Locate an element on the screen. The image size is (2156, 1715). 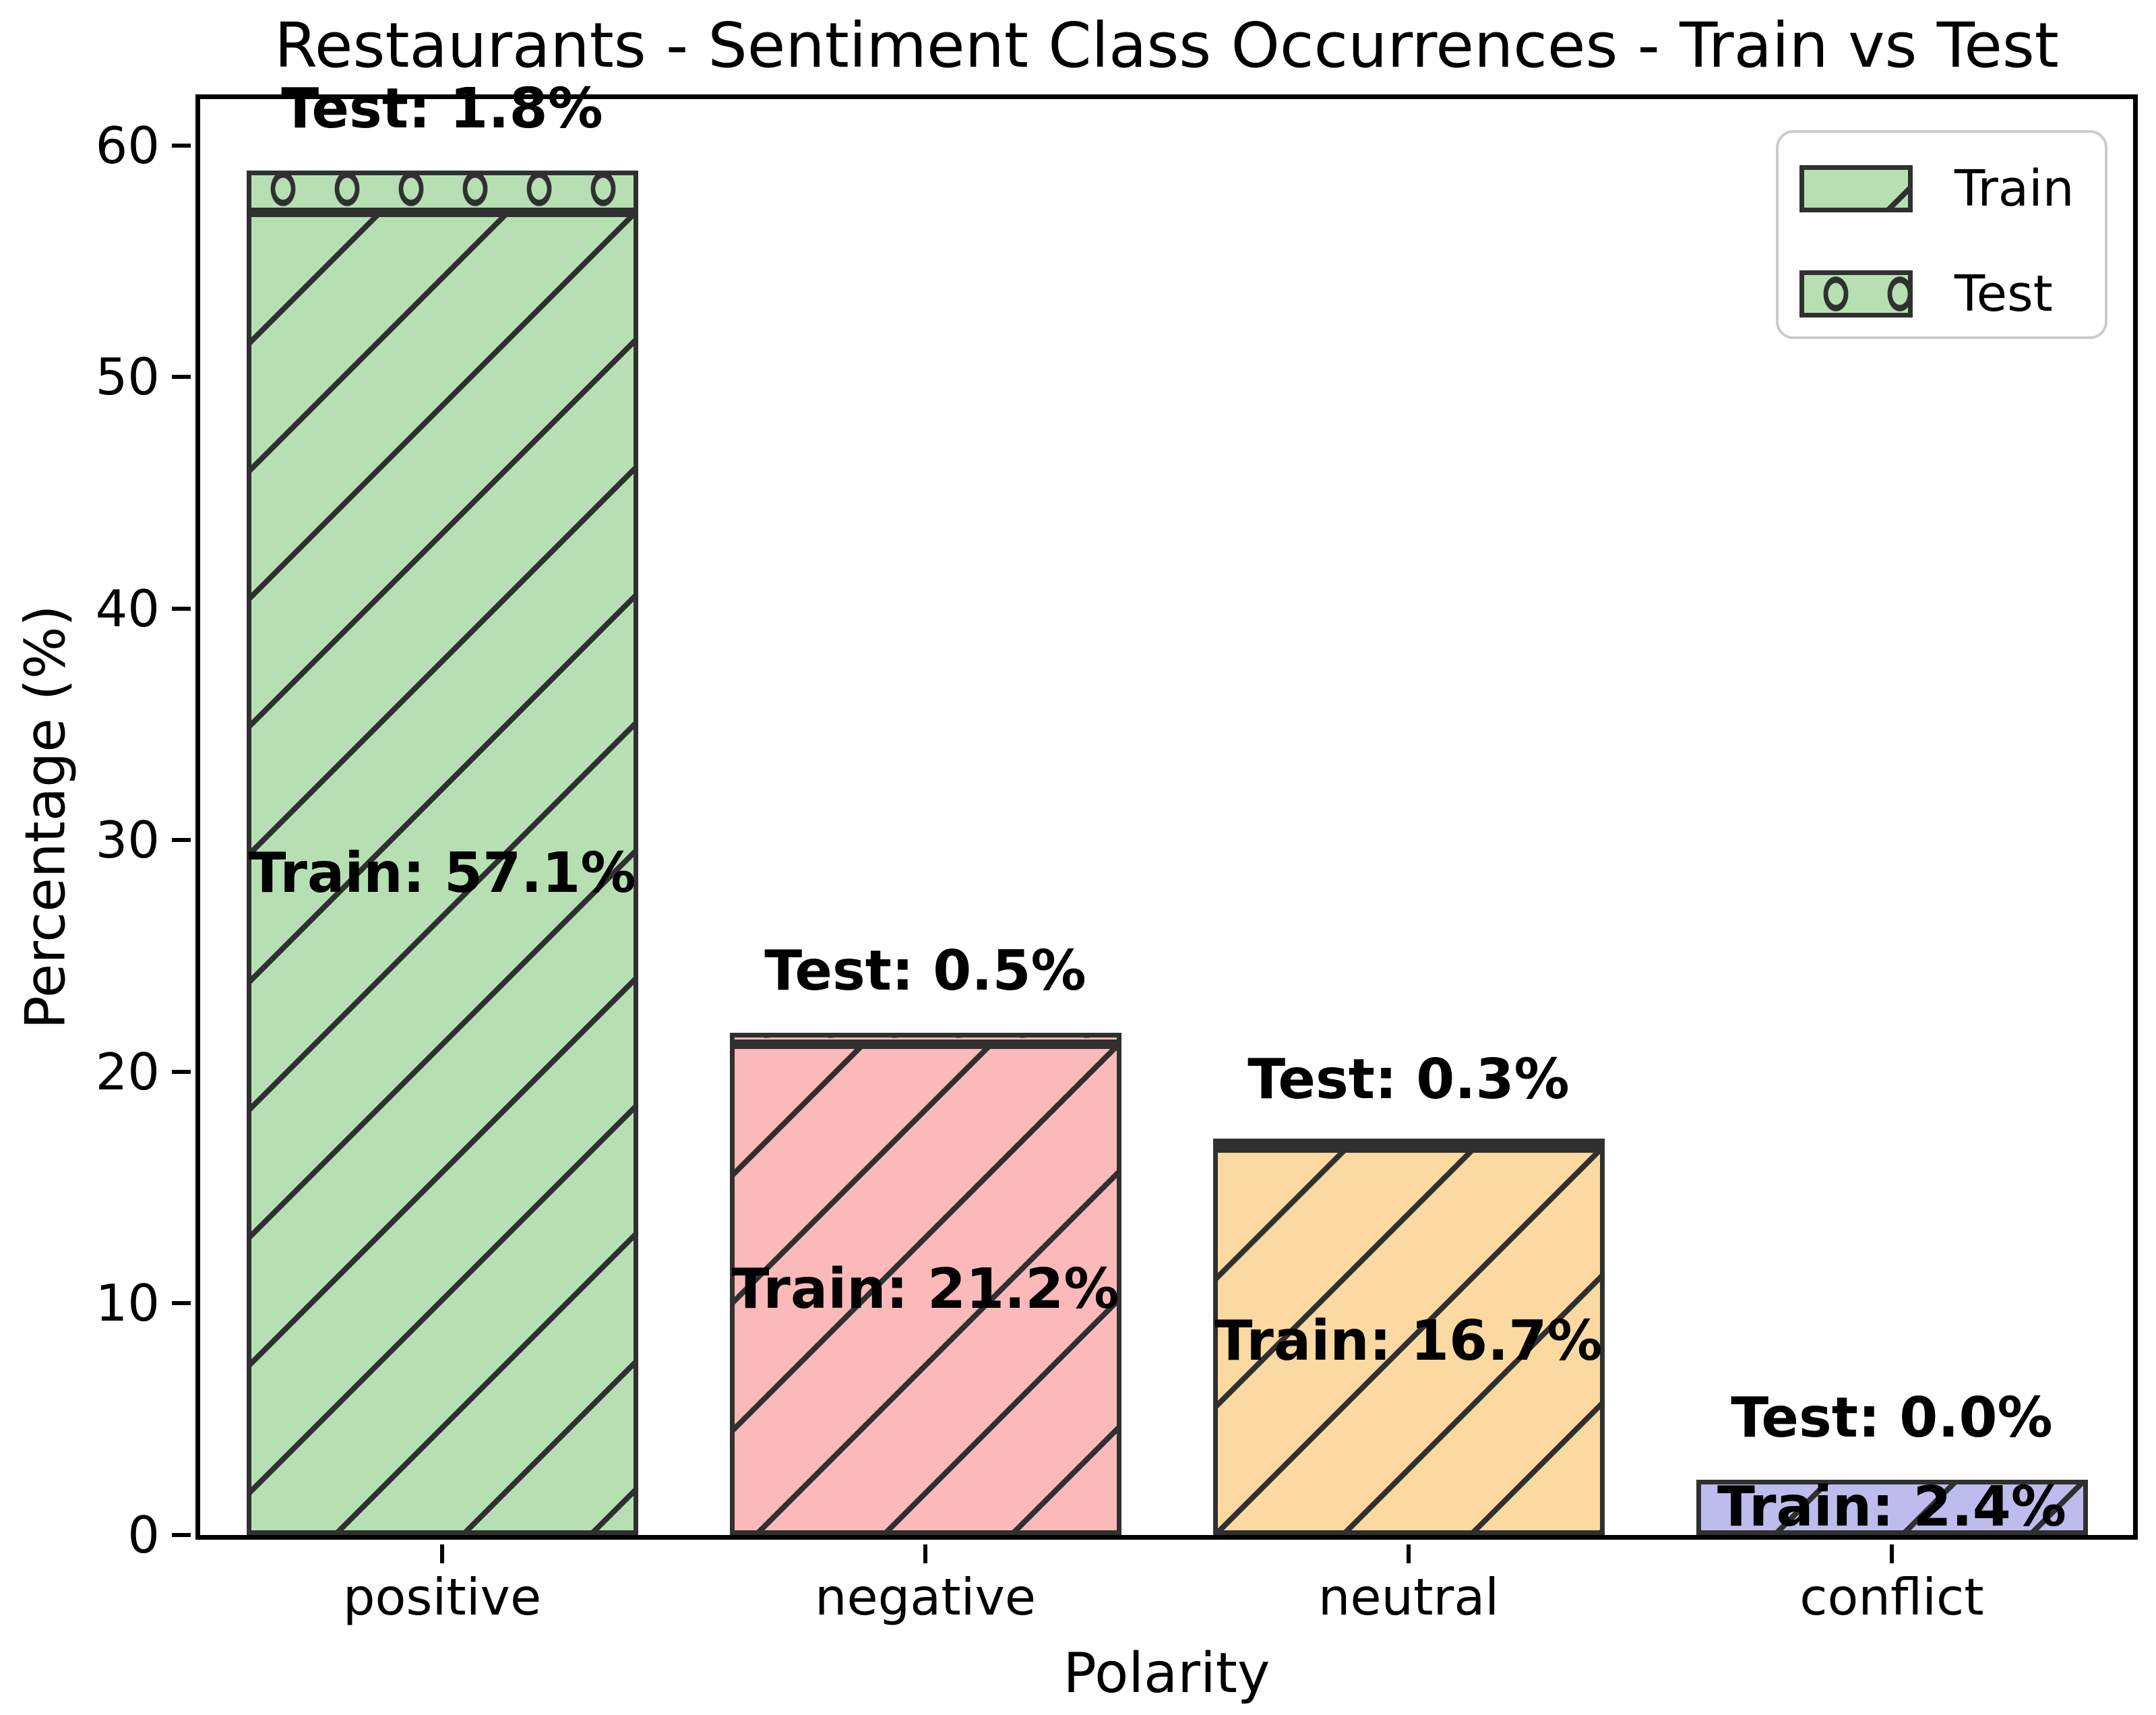
legend-swatch-test-circle-hatch-icon is located at coordinates (1856, 294).